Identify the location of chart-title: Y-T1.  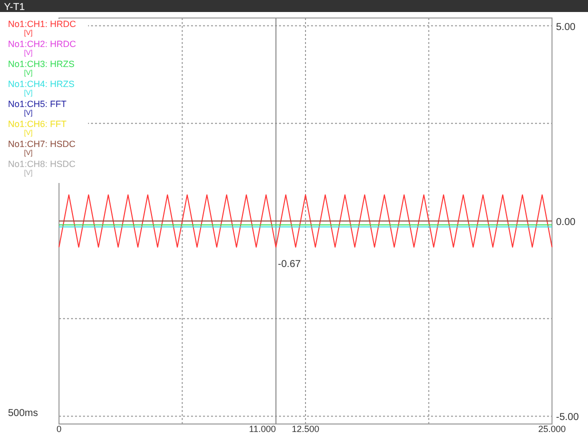
(15, 7).